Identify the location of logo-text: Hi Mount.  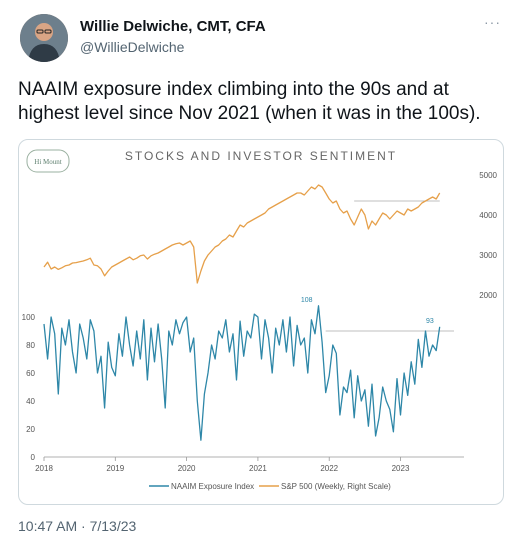
(47, 162).